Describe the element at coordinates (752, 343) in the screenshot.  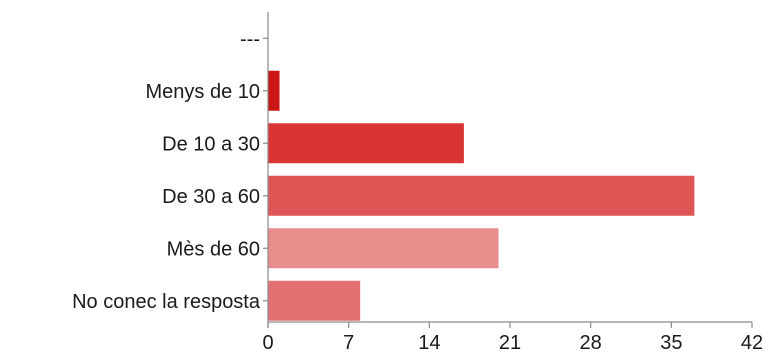
I see `x-tick-label-6: 42` at that location.